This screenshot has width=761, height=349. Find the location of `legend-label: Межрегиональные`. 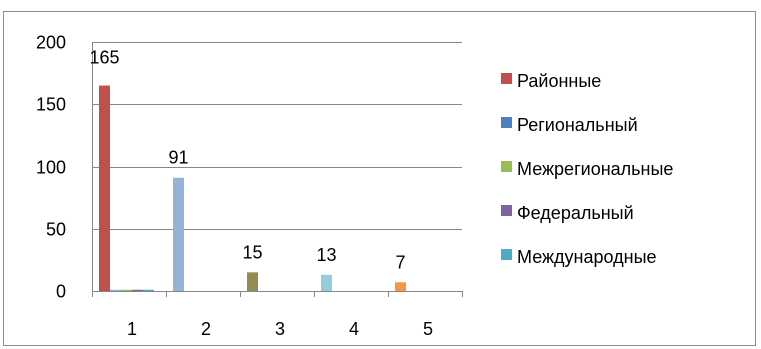

legend-label: Межрегиональные is located at coordinates (595, 169).